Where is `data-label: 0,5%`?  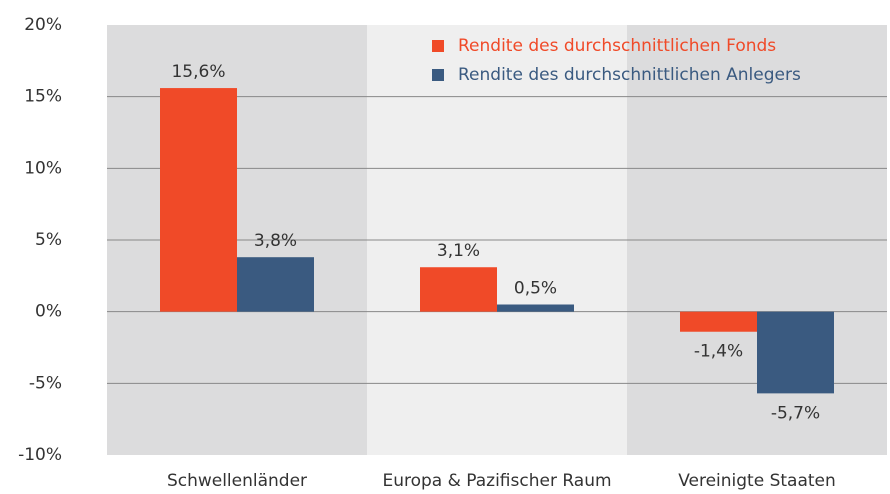
data-label: 0,5% is located at coordinates (535, 289).